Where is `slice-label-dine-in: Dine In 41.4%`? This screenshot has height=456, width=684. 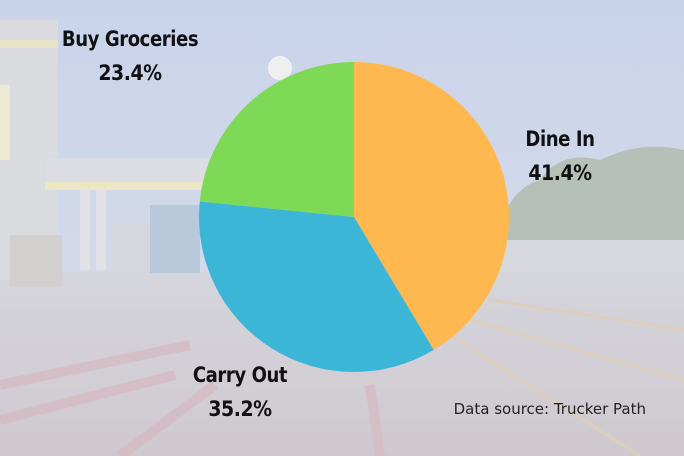
slice-label-dine-in: Dine In 41.4% is located at coordinates (560, 156).